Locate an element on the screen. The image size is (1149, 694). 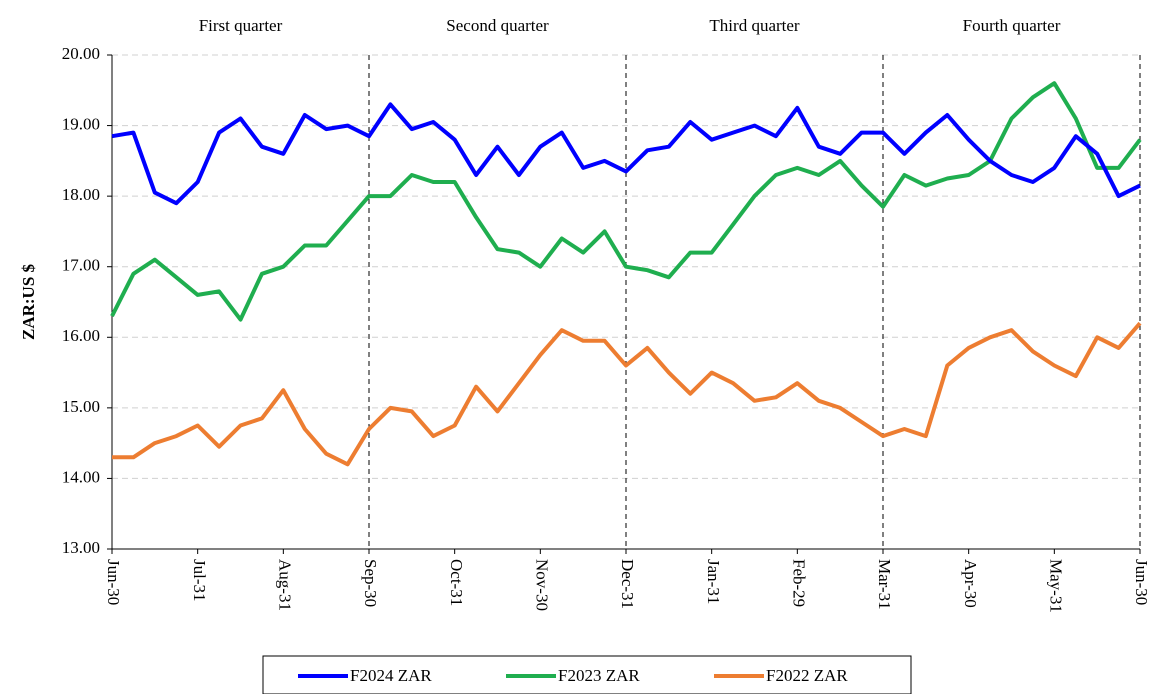
y-tick-label: 16.00 is located at coordinates (81, 335).